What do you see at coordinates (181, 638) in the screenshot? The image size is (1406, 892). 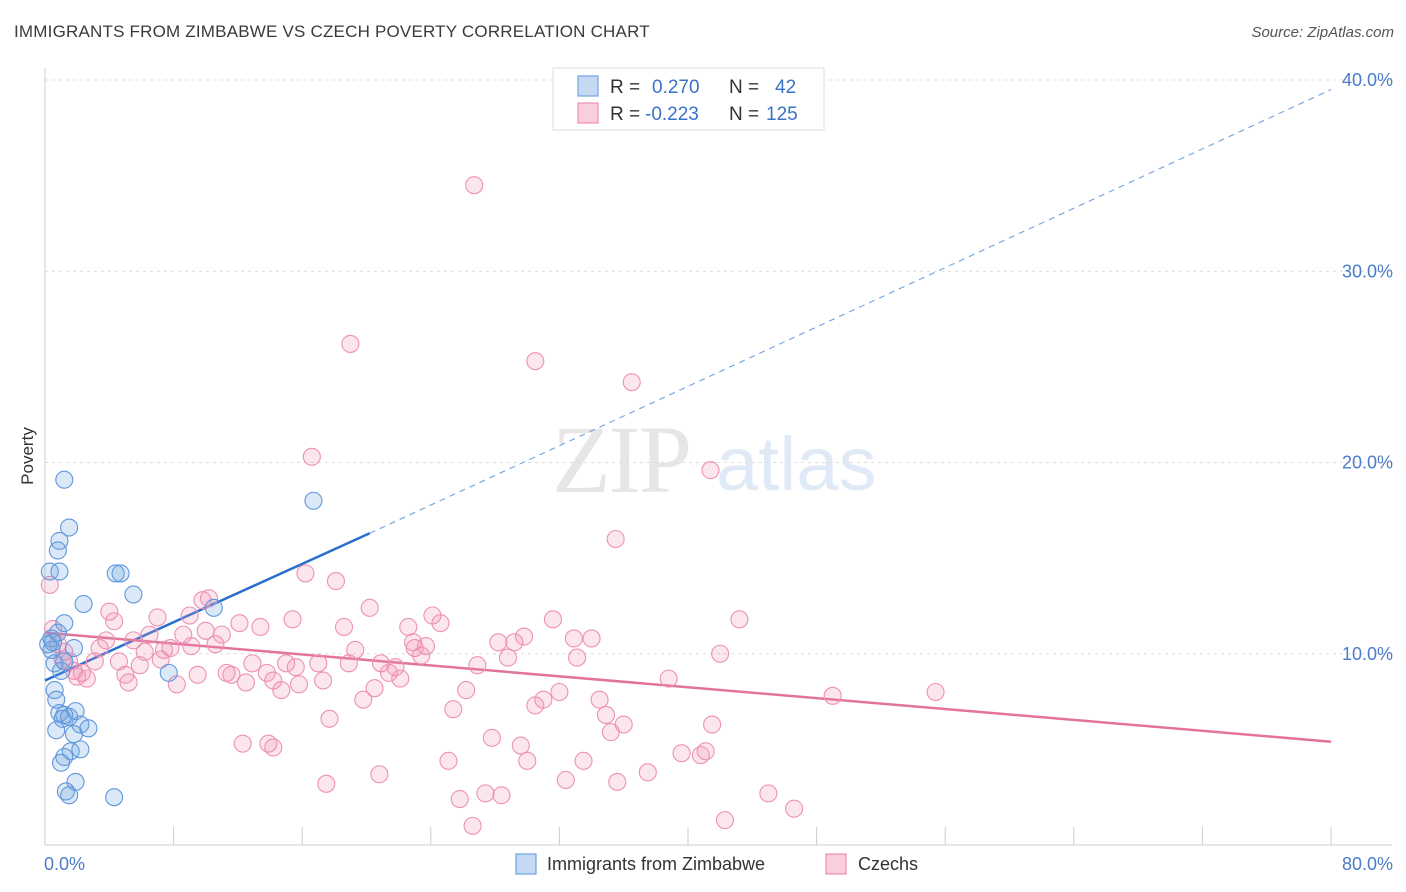 I see `zimbabwe-points` at bounding box center [181, 638].